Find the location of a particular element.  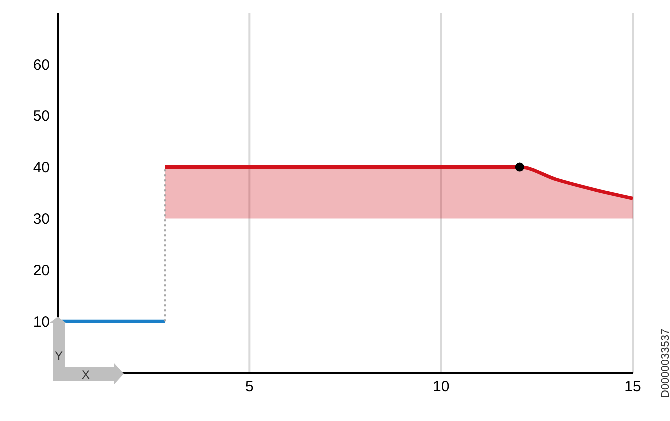

y-axis-title: Y is located at coordinates (59, 356).